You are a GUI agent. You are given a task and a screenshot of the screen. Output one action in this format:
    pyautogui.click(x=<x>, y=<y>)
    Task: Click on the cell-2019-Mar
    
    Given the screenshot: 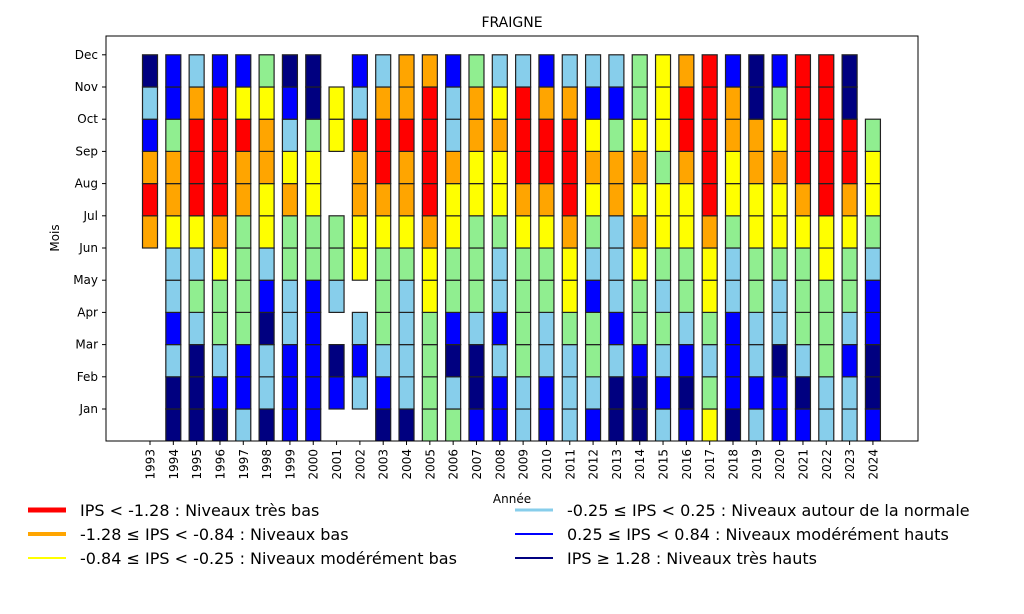 What is the action you would take?
    pyautogui.click(x=756, y=361)
    